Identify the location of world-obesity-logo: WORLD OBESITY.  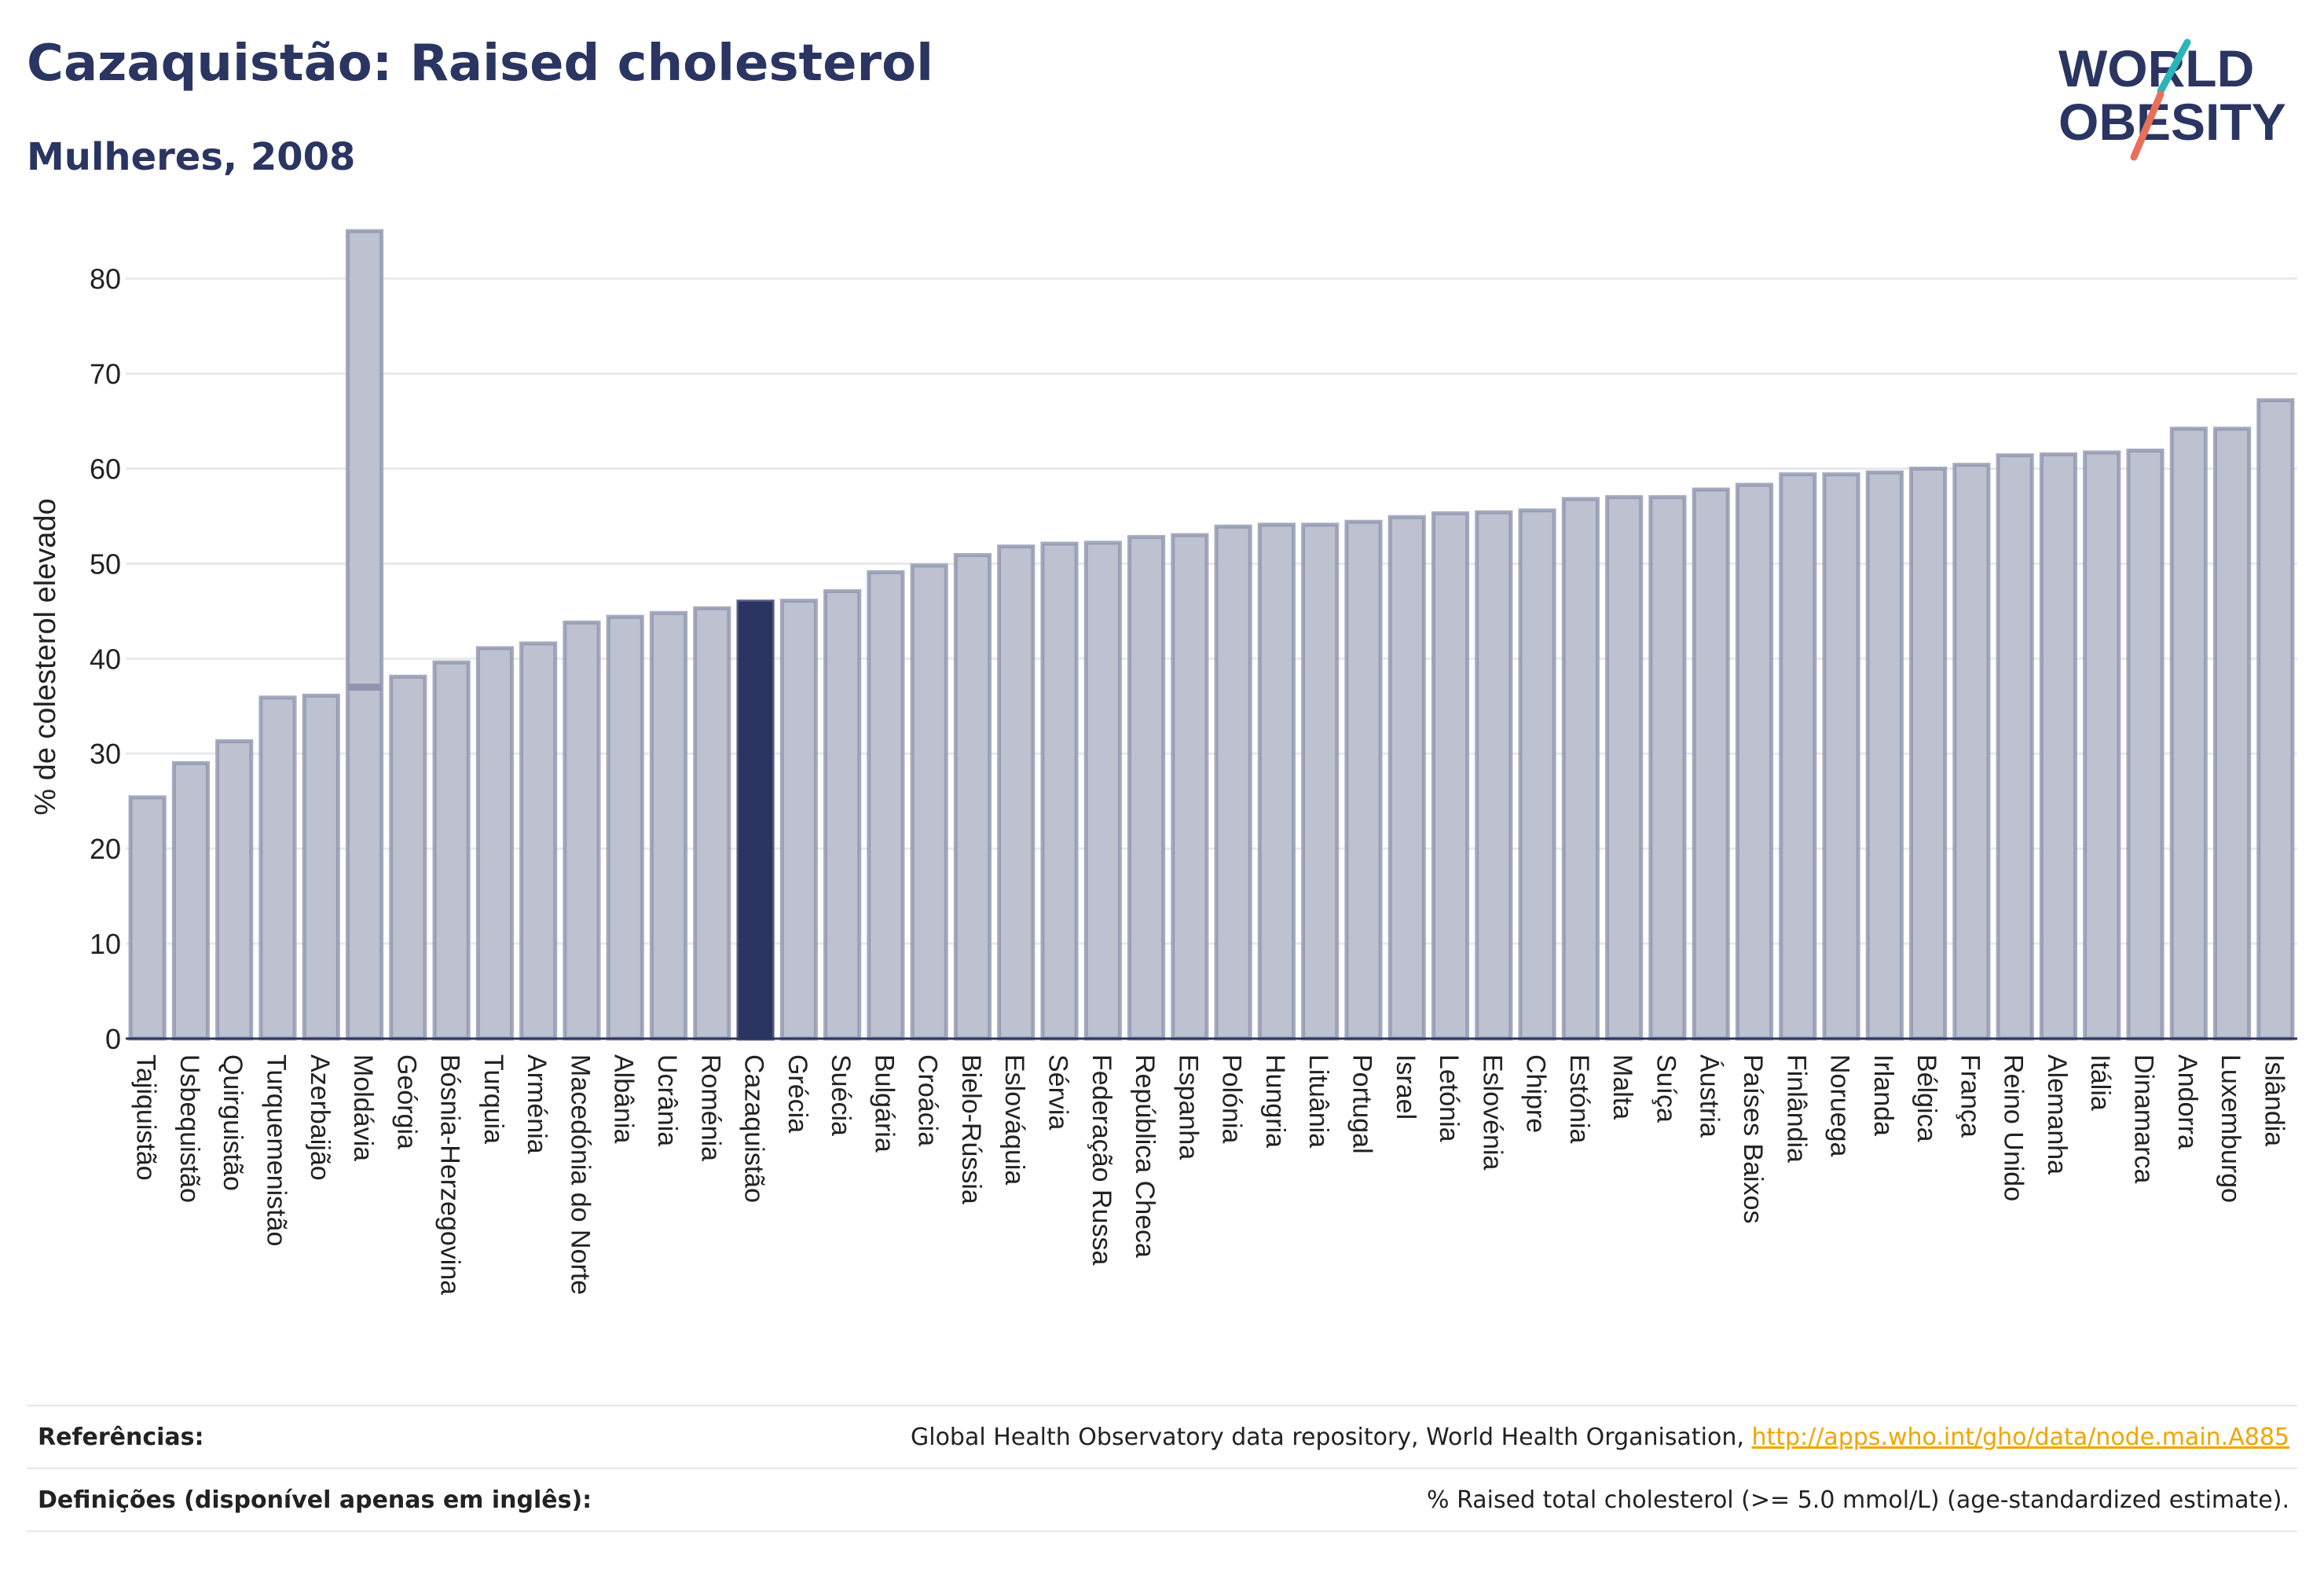
(2176, 102).